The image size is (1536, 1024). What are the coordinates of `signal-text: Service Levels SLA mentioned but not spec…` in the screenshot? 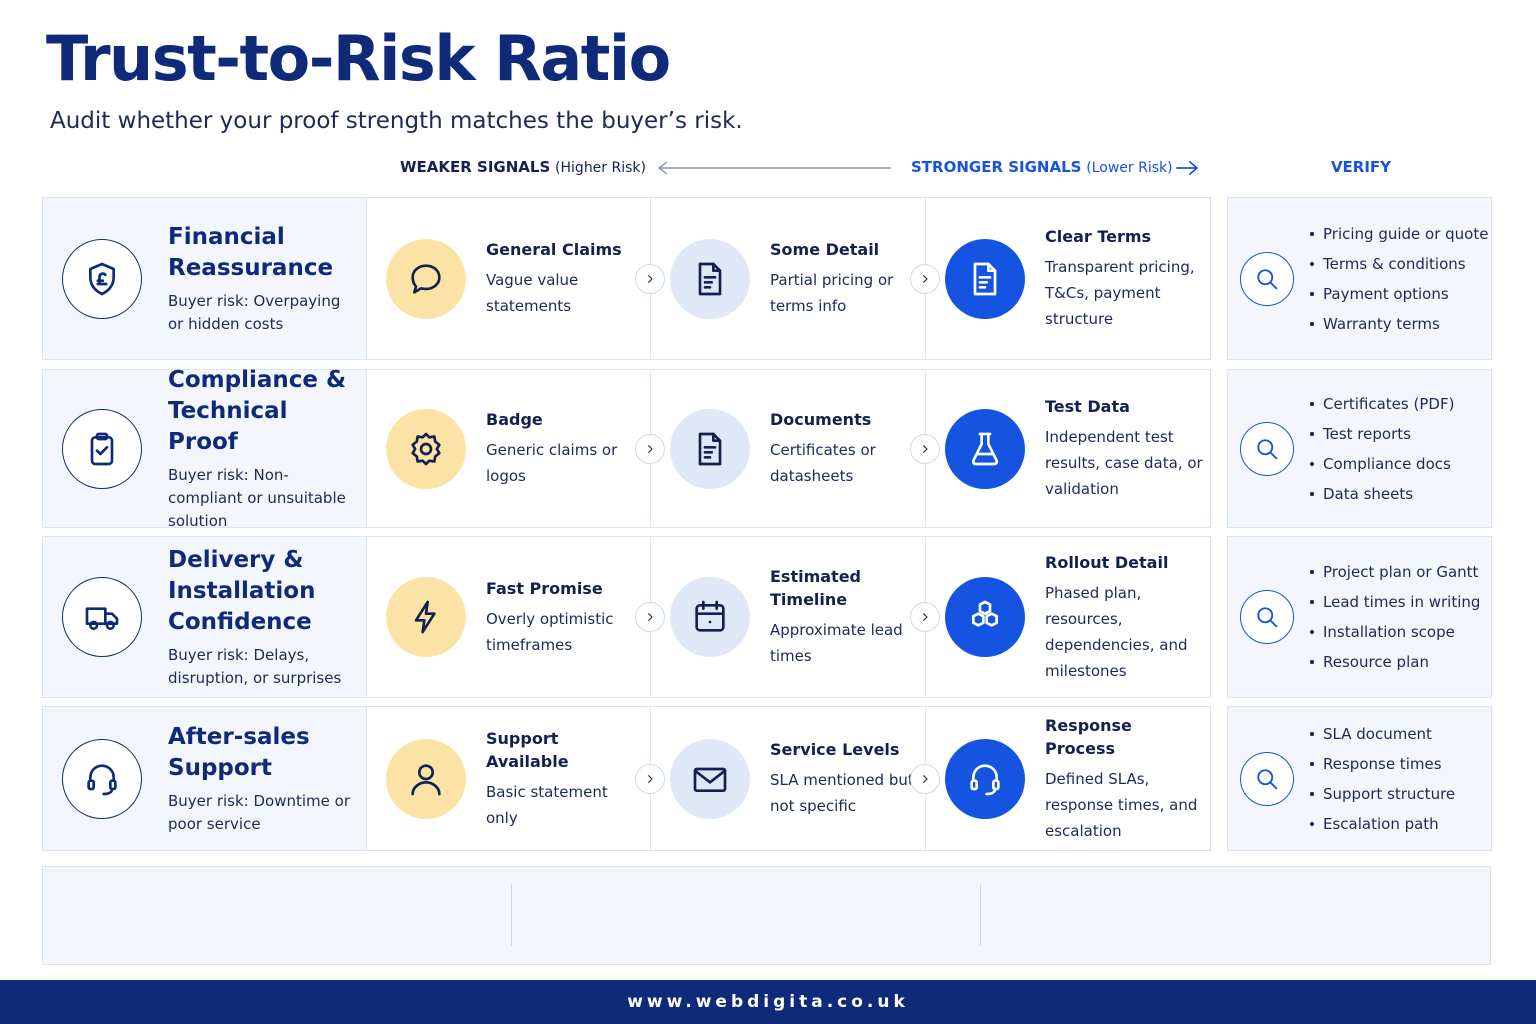 It's located at (844, 778).